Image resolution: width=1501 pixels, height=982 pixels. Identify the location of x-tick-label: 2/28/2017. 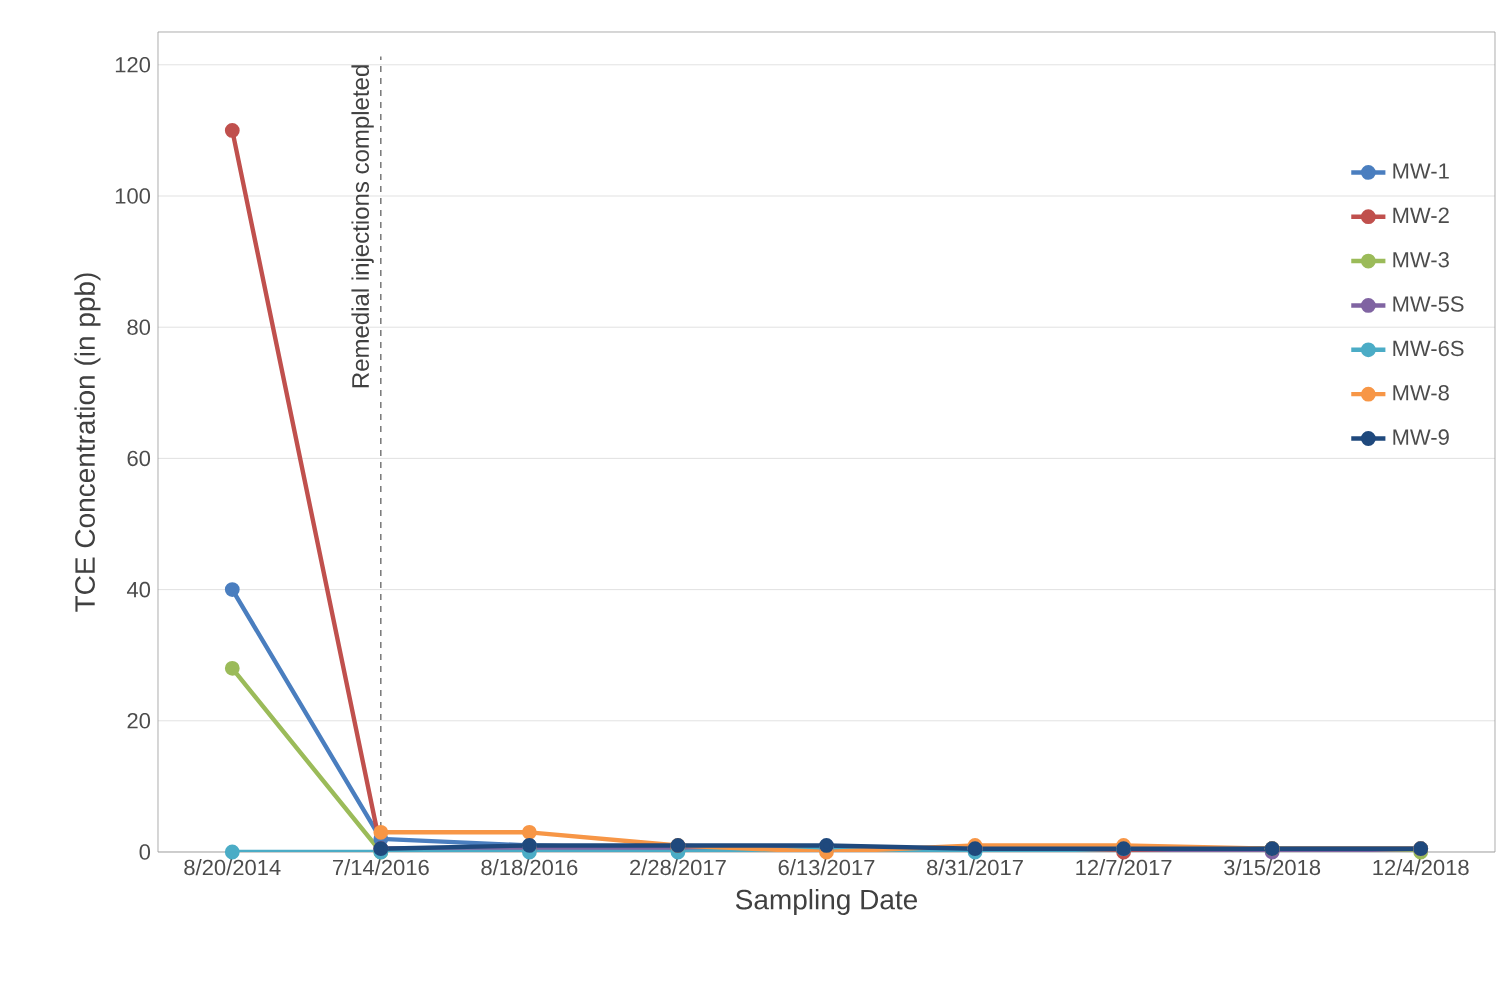
(678, 867).